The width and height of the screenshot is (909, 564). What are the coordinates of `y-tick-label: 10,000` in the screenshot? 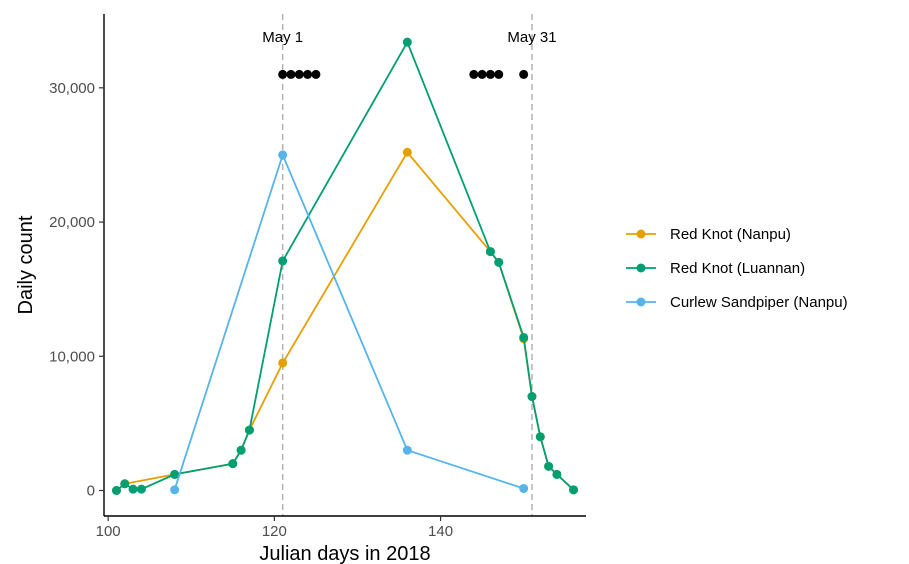 It's located at (72, 356).